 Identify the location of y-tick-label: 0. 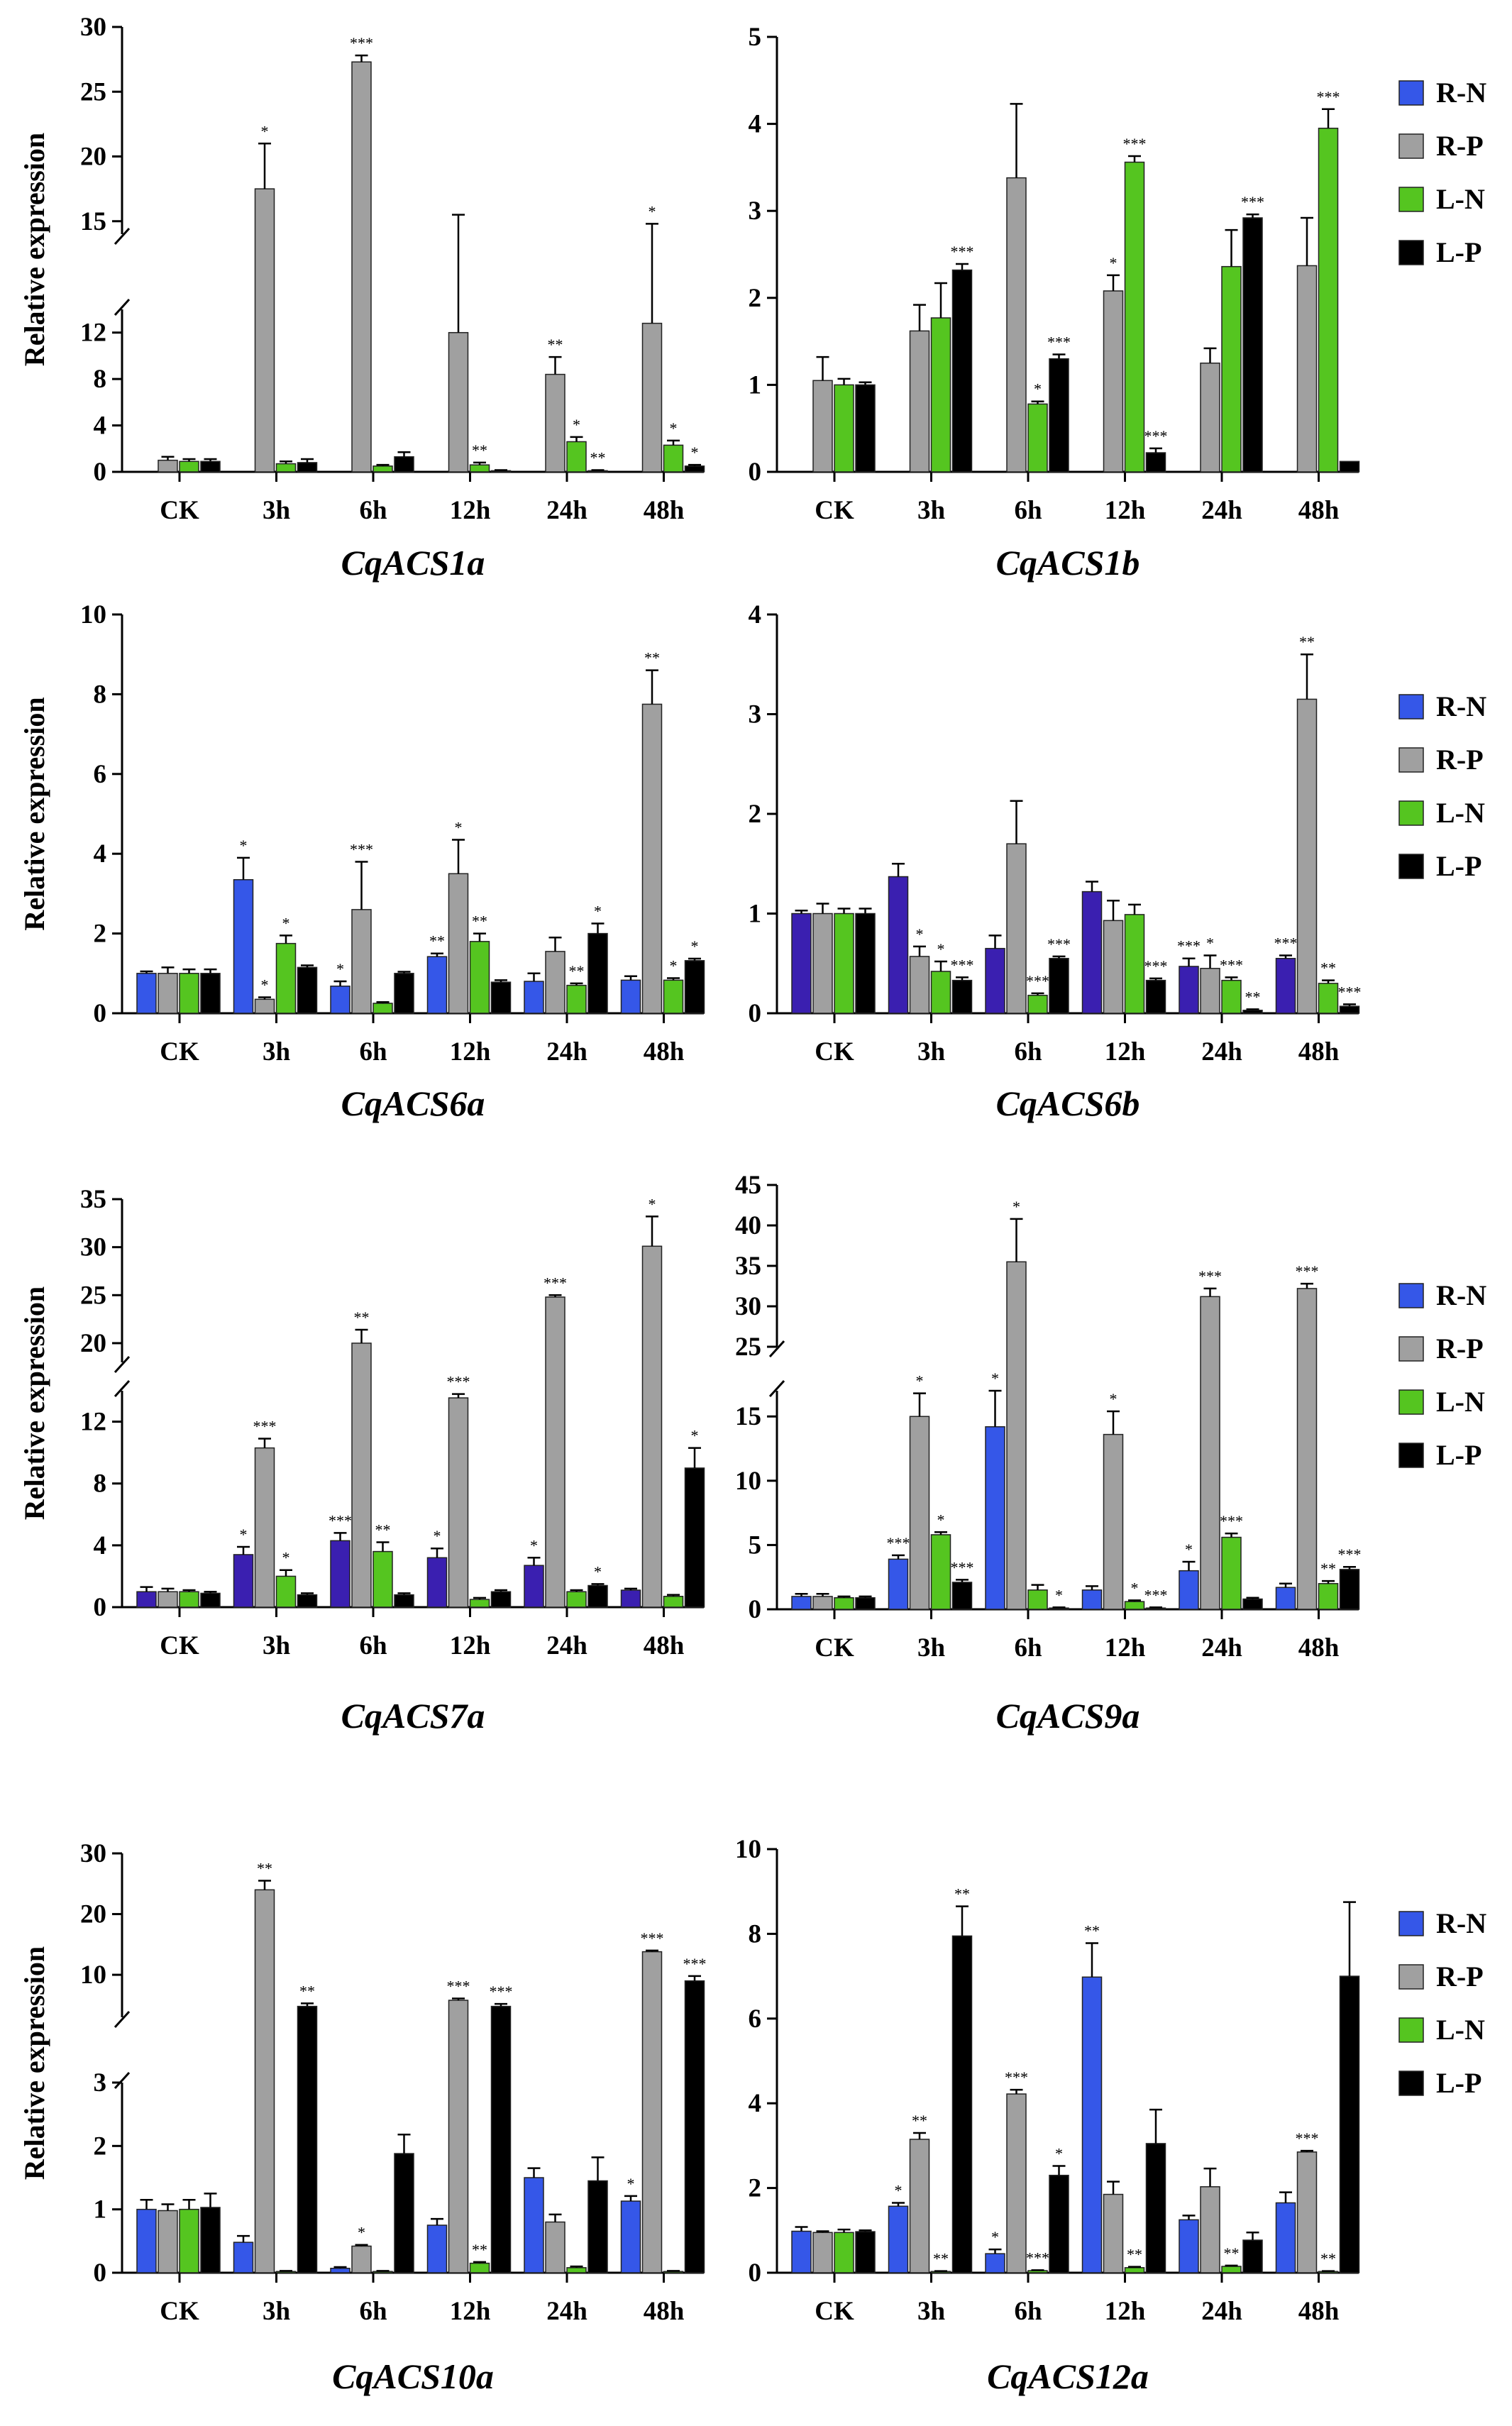
(755, 2273).